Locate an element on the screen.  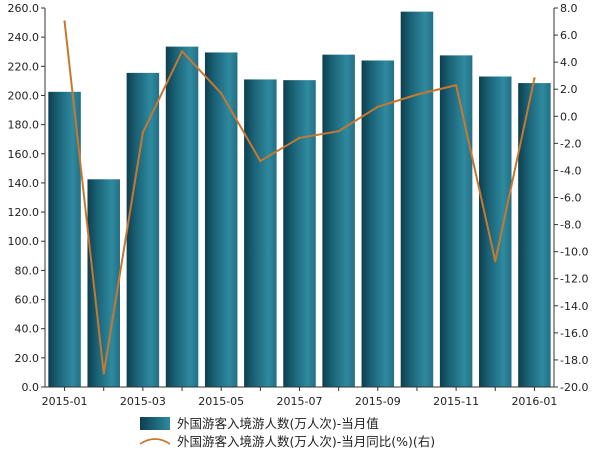
left-tick-label: 80.0 is located at coordinates (27, 270).